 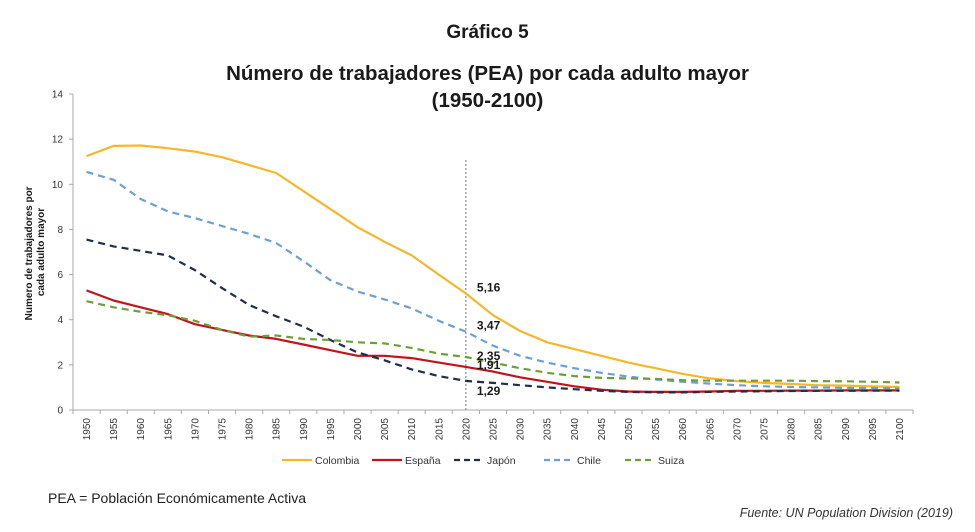 I want to click on data-label: 2,35, so click(x=489, y=356).